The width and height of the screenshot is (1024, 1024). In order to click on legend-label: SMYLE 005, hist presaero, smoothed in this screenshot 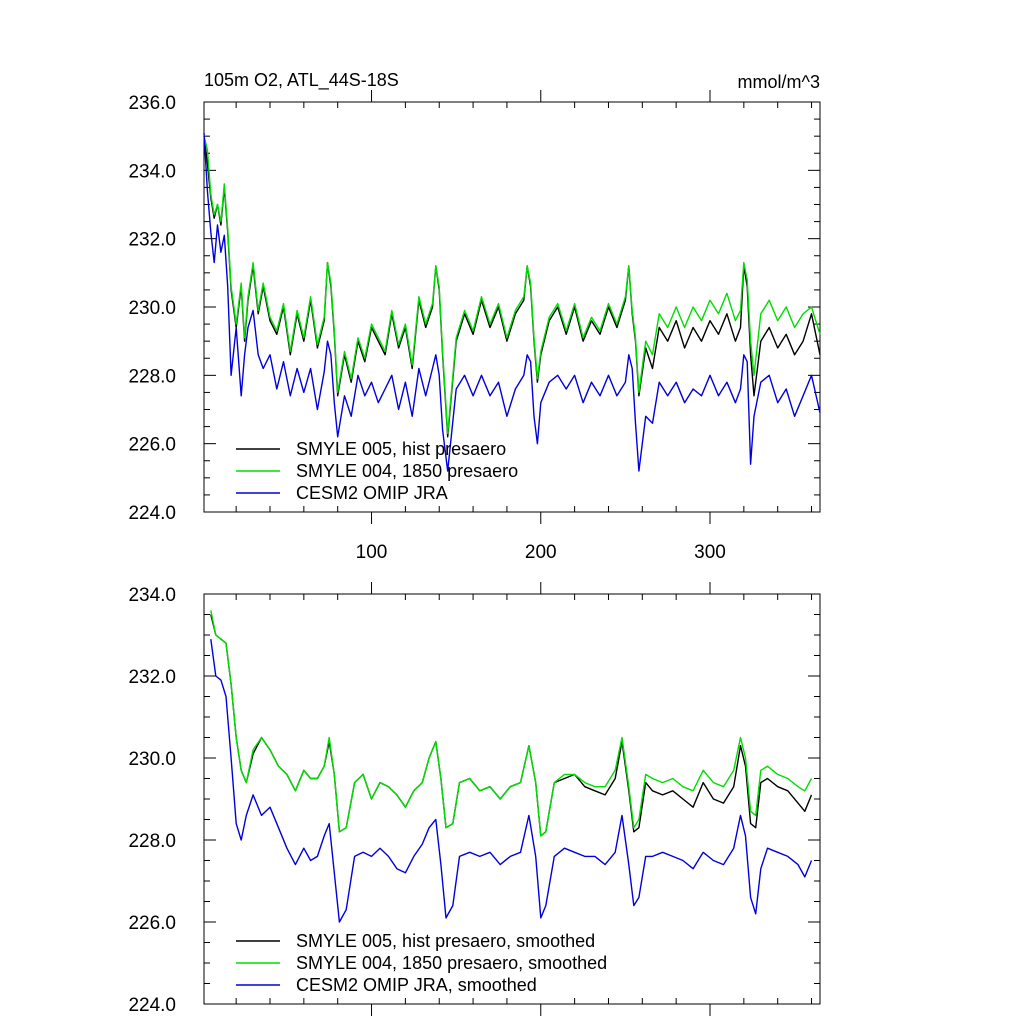, I will do `click(445, 941)`.